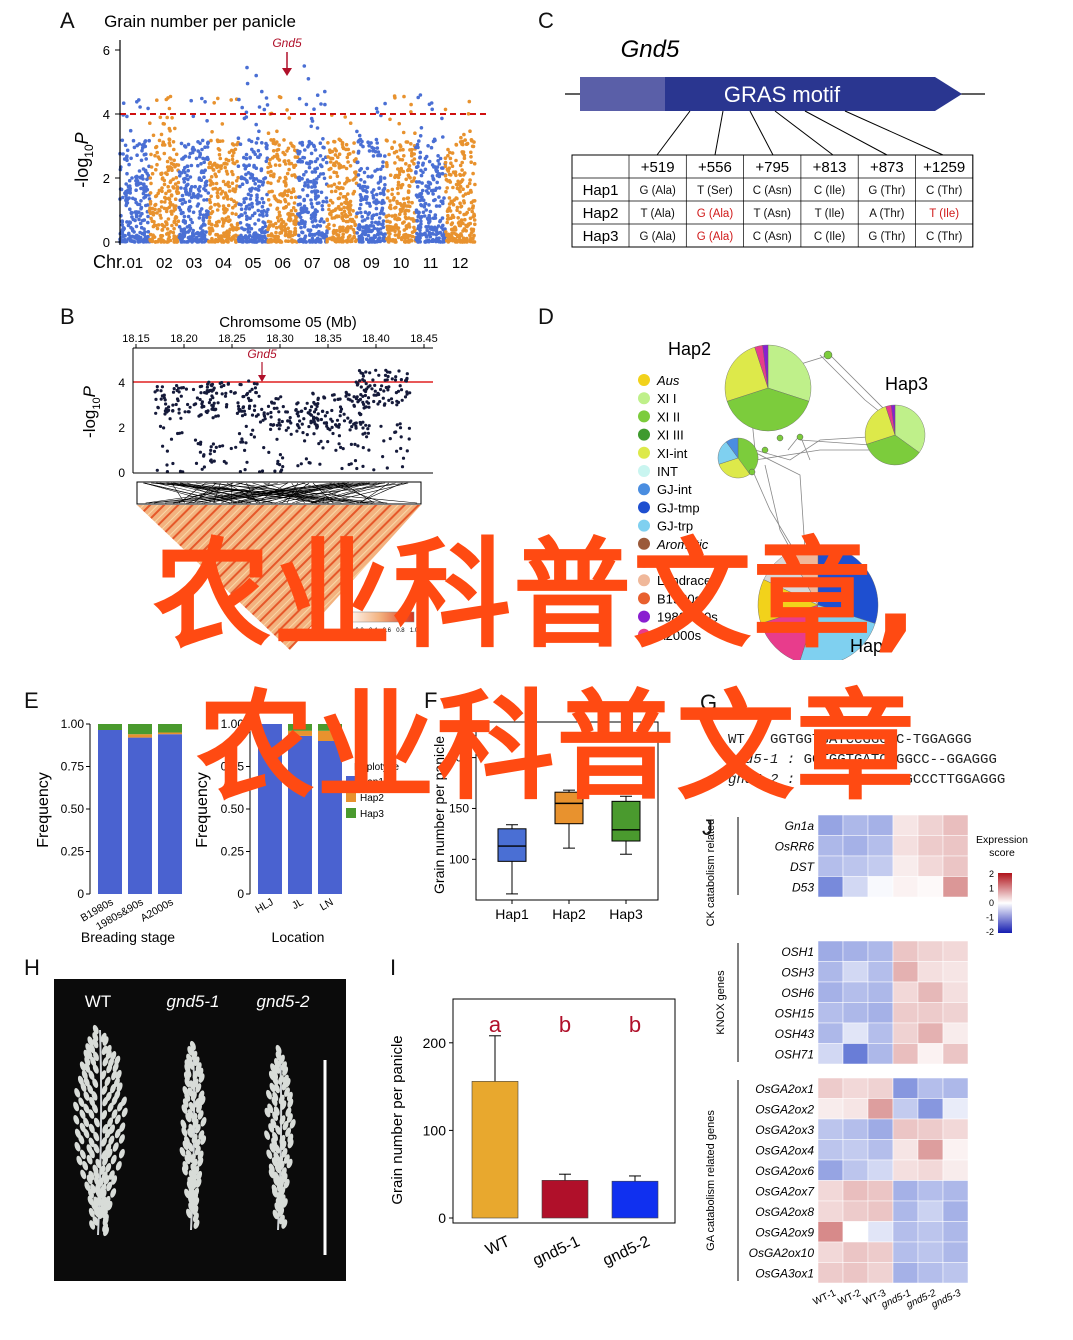 The width and height of the screenshot is (1073, 1340). What do you see at coordinates (280, 493) in the screenshot?
I see `ld-snp-lines` at bounding box center [280, 493].